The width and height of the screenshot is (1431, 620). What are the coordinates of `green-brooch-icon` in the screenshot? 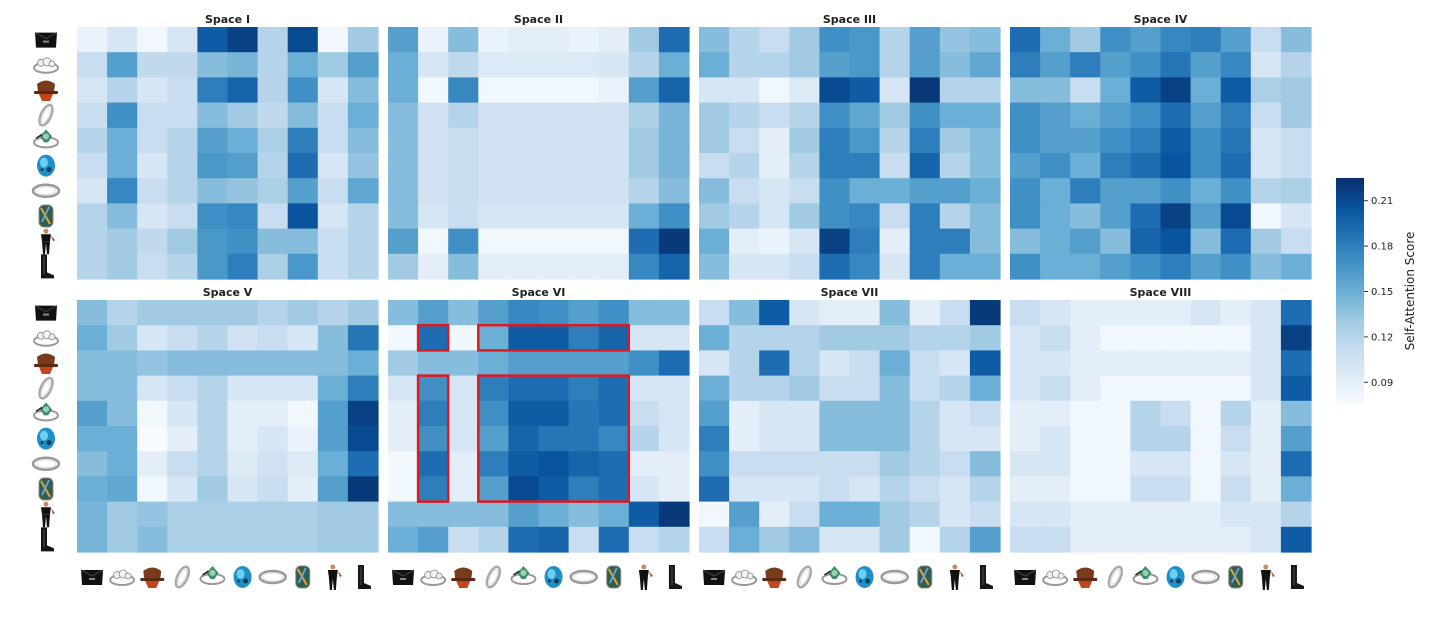 It's located at (1145, 575).